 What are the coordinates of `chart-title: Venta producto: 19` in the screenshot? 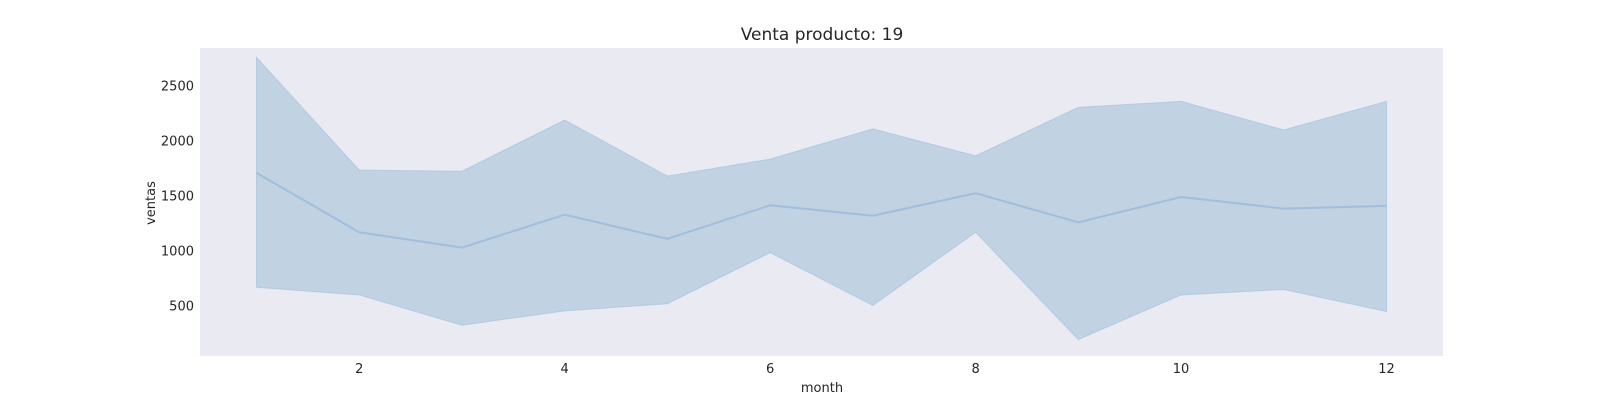 It's located at (822, 35).